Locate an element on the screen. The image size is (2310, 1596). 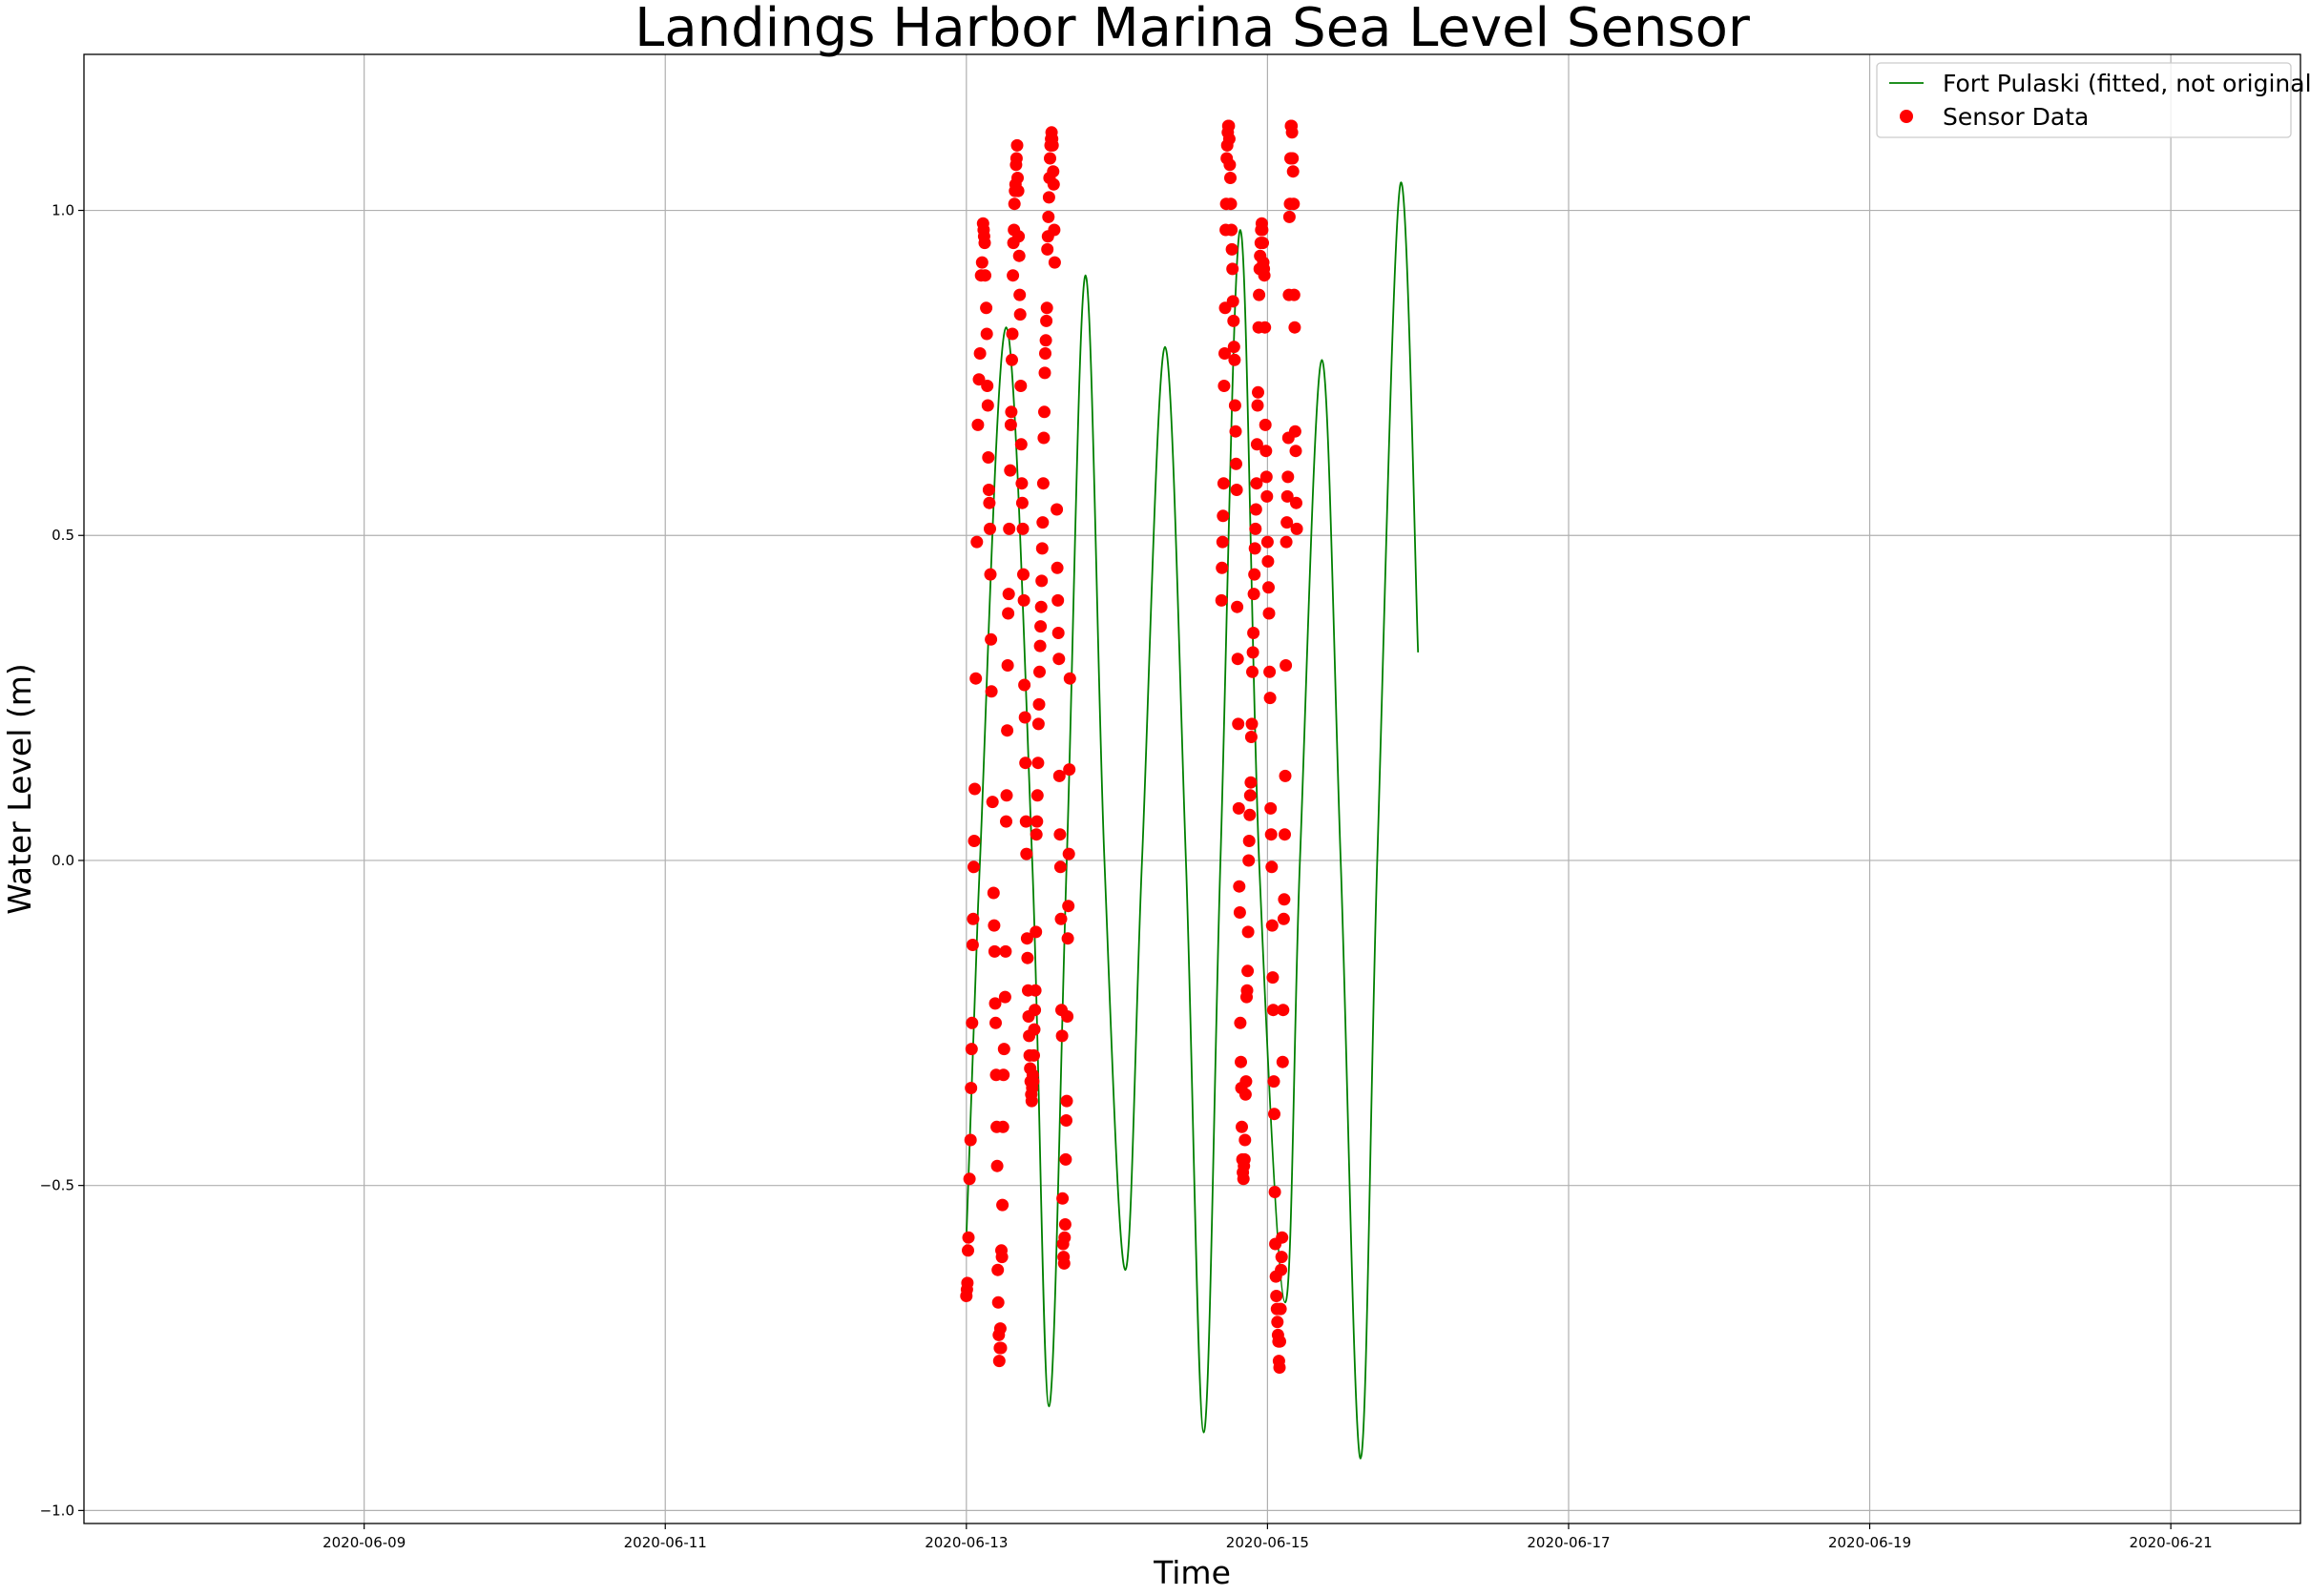
legend-label-fitted: Fort Pulaski (fitted, not original) is located at coordinates (2127, 83).